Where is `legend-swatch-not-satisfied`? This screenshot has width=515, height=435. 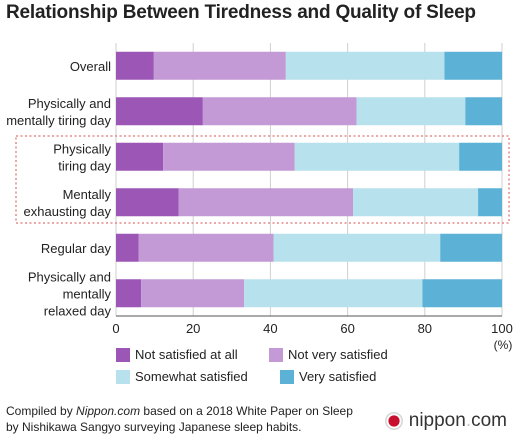 legend-swatch-not-satisfied is located at coordinates (123, 354).